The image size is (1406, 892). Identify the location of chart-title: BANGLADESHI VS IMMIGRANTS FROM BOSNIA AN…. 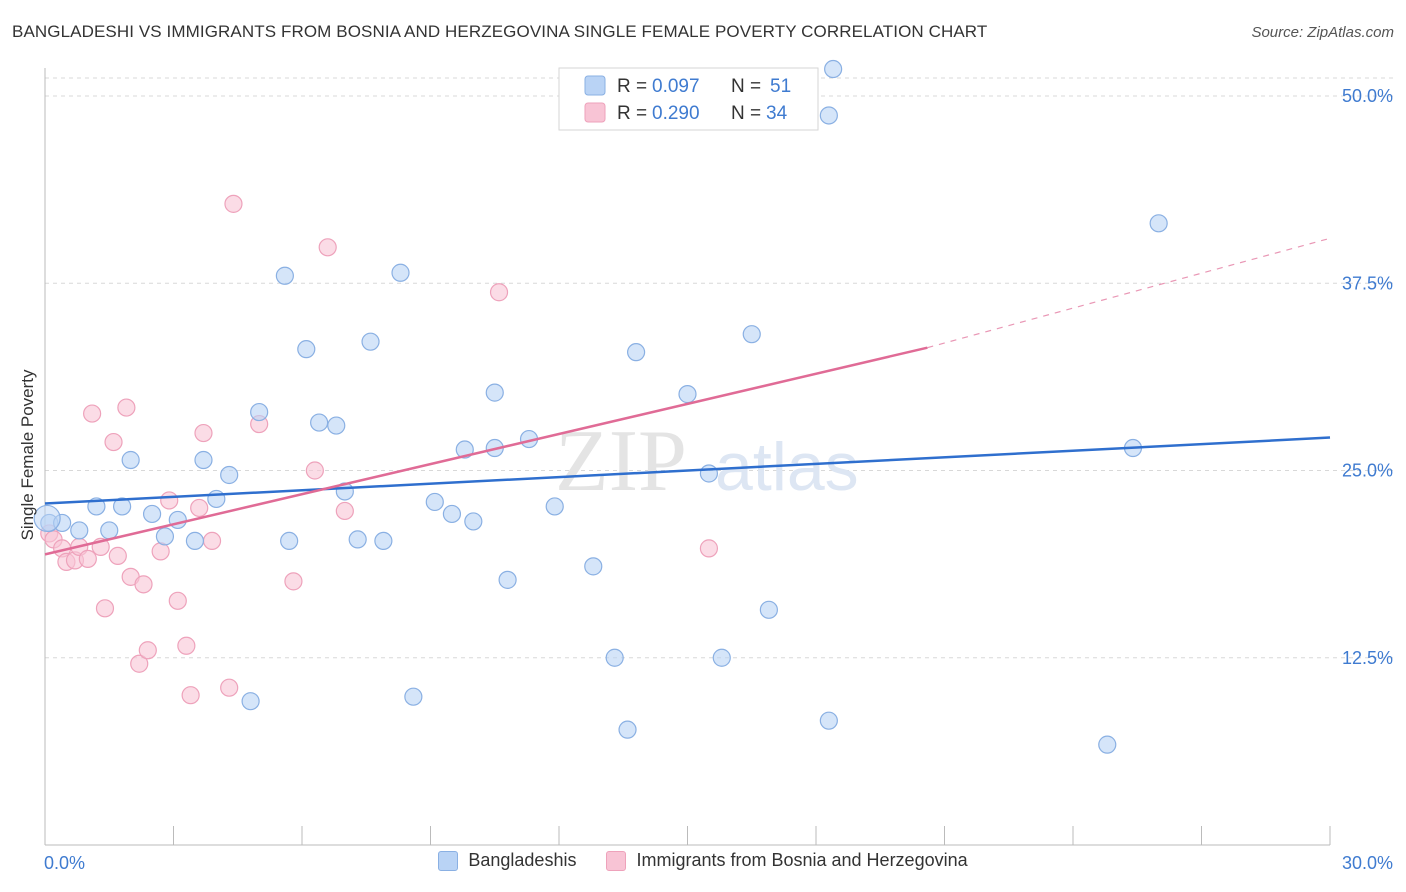
(500, 31).